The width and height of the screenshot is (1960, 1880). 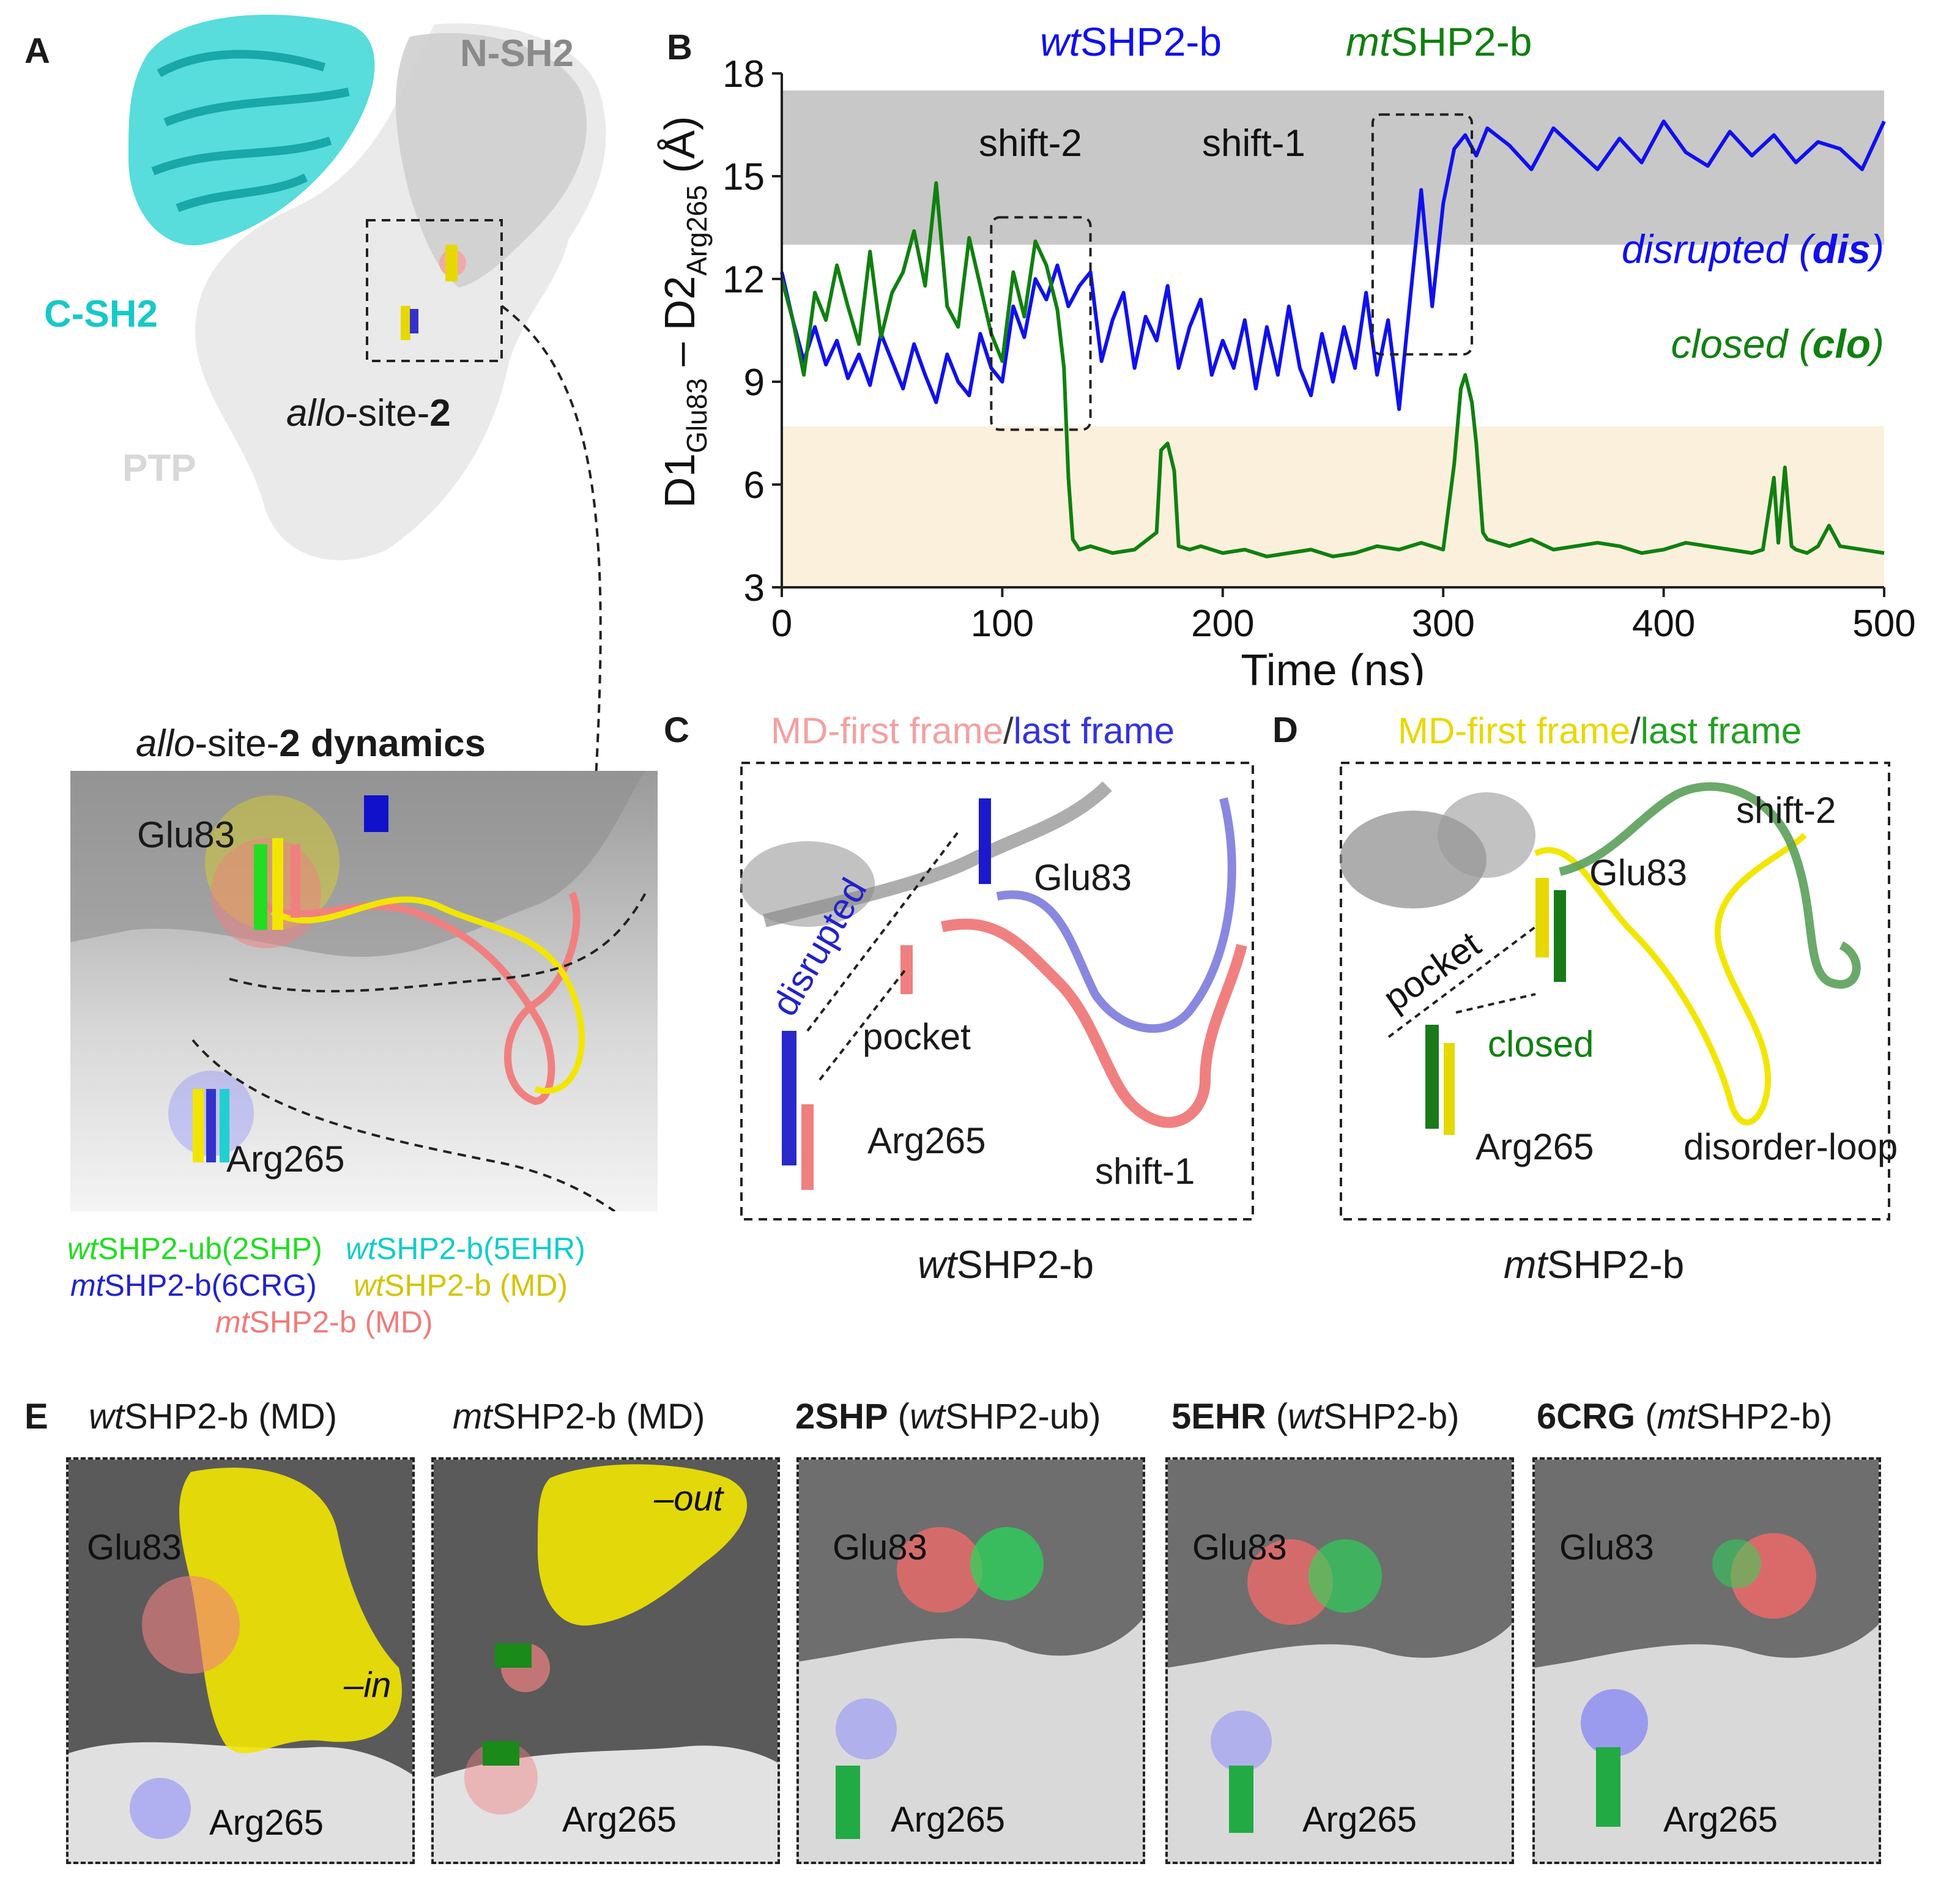 What do you see at coordinates (267, 1823) in the screenshot?
I see `e0-arg: Arg265` at bounding box center [267, 1823].